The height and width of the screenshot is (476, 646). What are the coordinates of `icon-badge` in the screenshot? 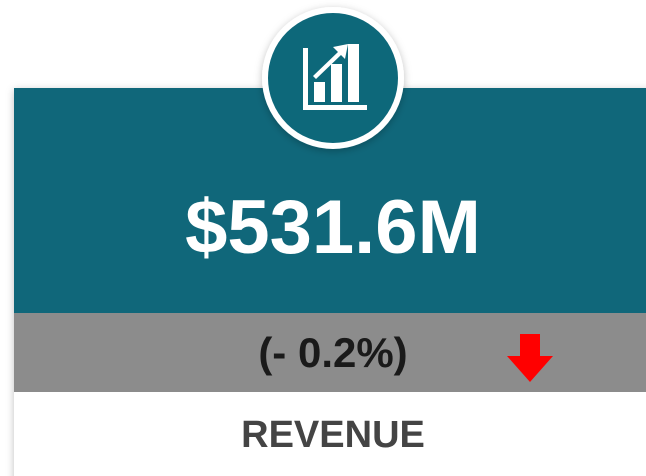 It's located at (333, 78).